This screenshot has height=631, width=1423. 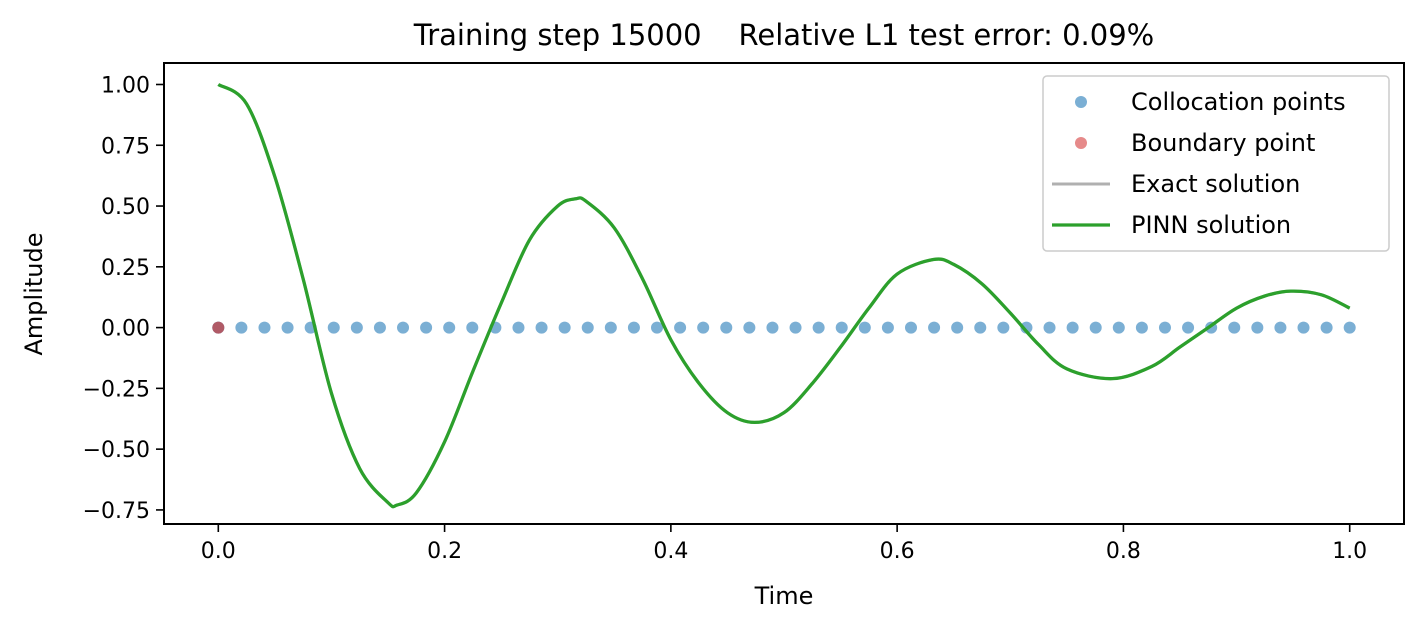 What do you see at coordinates (897, 551) in the screenshot?
I see `x-tick-label: 0.6` at bounding box center [897, 551].